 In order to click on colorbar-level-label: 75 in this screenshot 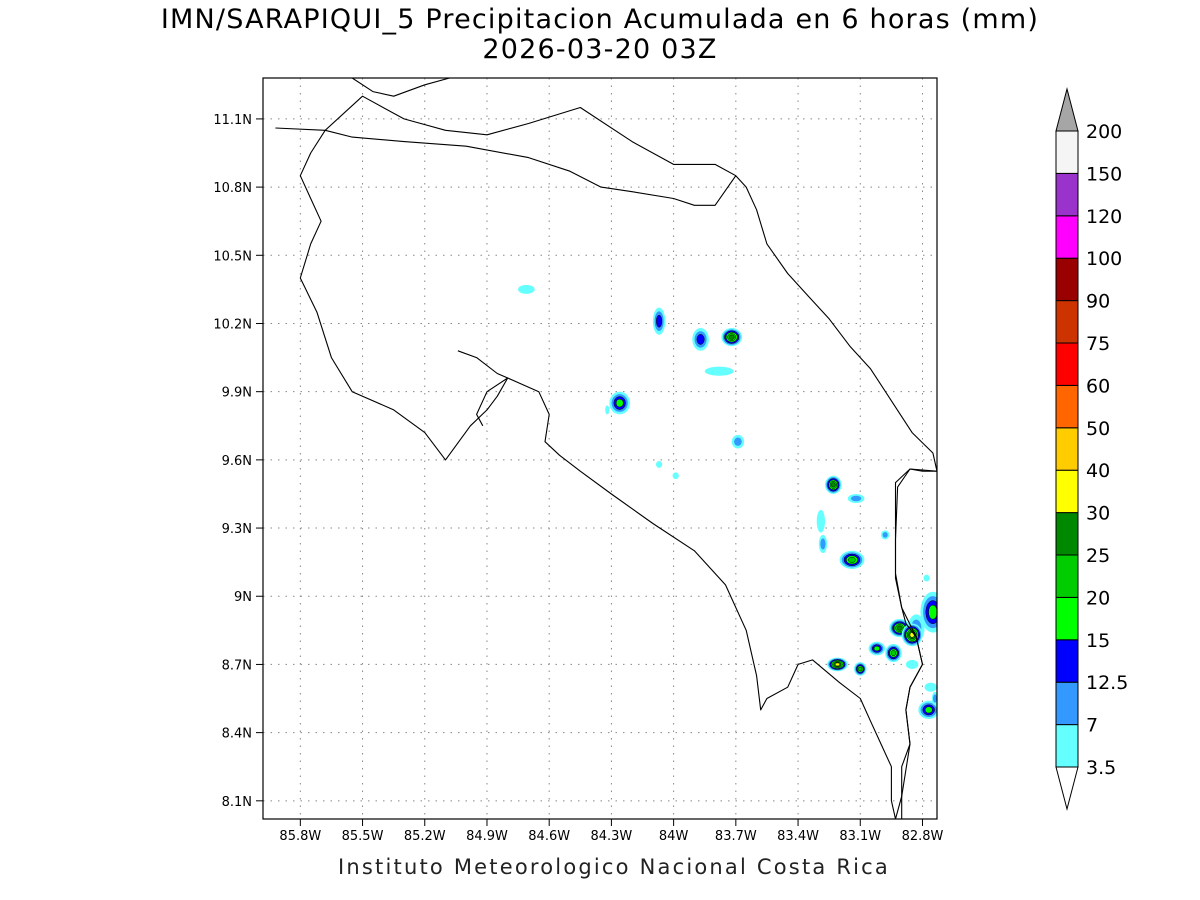, I will do `click(1098, 344)`.